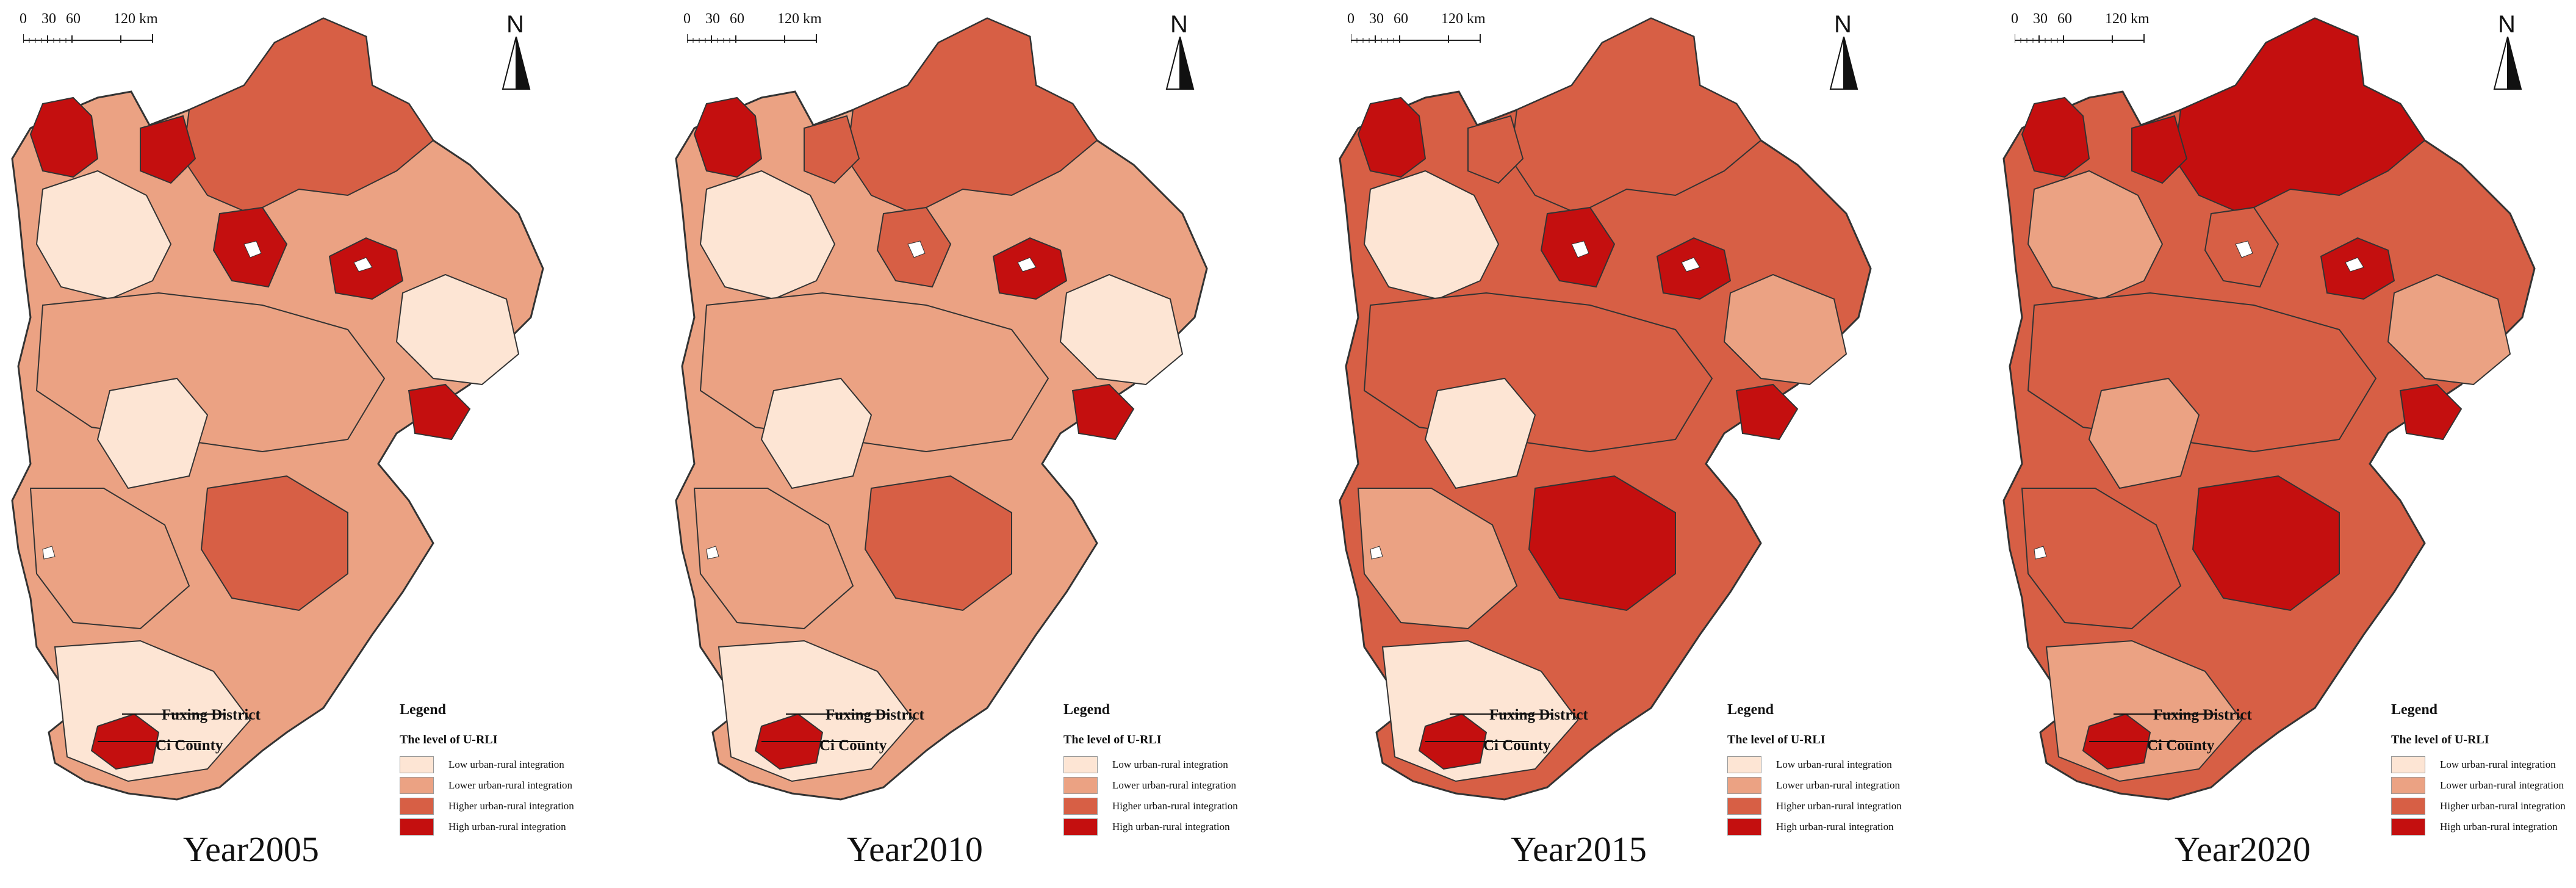 The width and height of the screenshot is (2576, 888). I want to click on year-label: Year2010, so click(915, 849).